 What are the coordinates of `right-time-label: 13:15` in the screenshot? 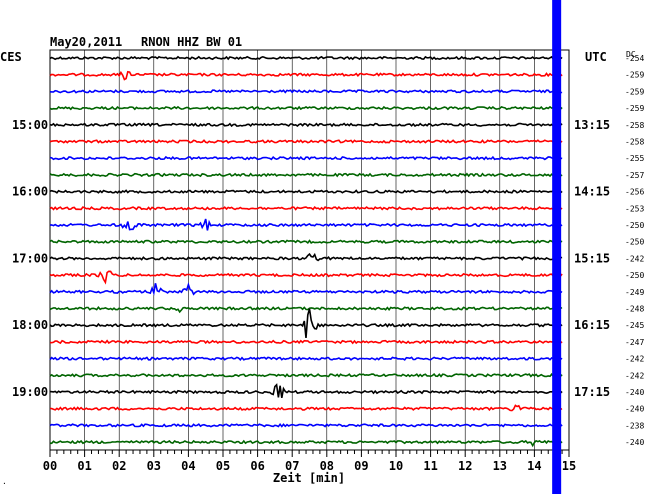 It's located at (592, 125).